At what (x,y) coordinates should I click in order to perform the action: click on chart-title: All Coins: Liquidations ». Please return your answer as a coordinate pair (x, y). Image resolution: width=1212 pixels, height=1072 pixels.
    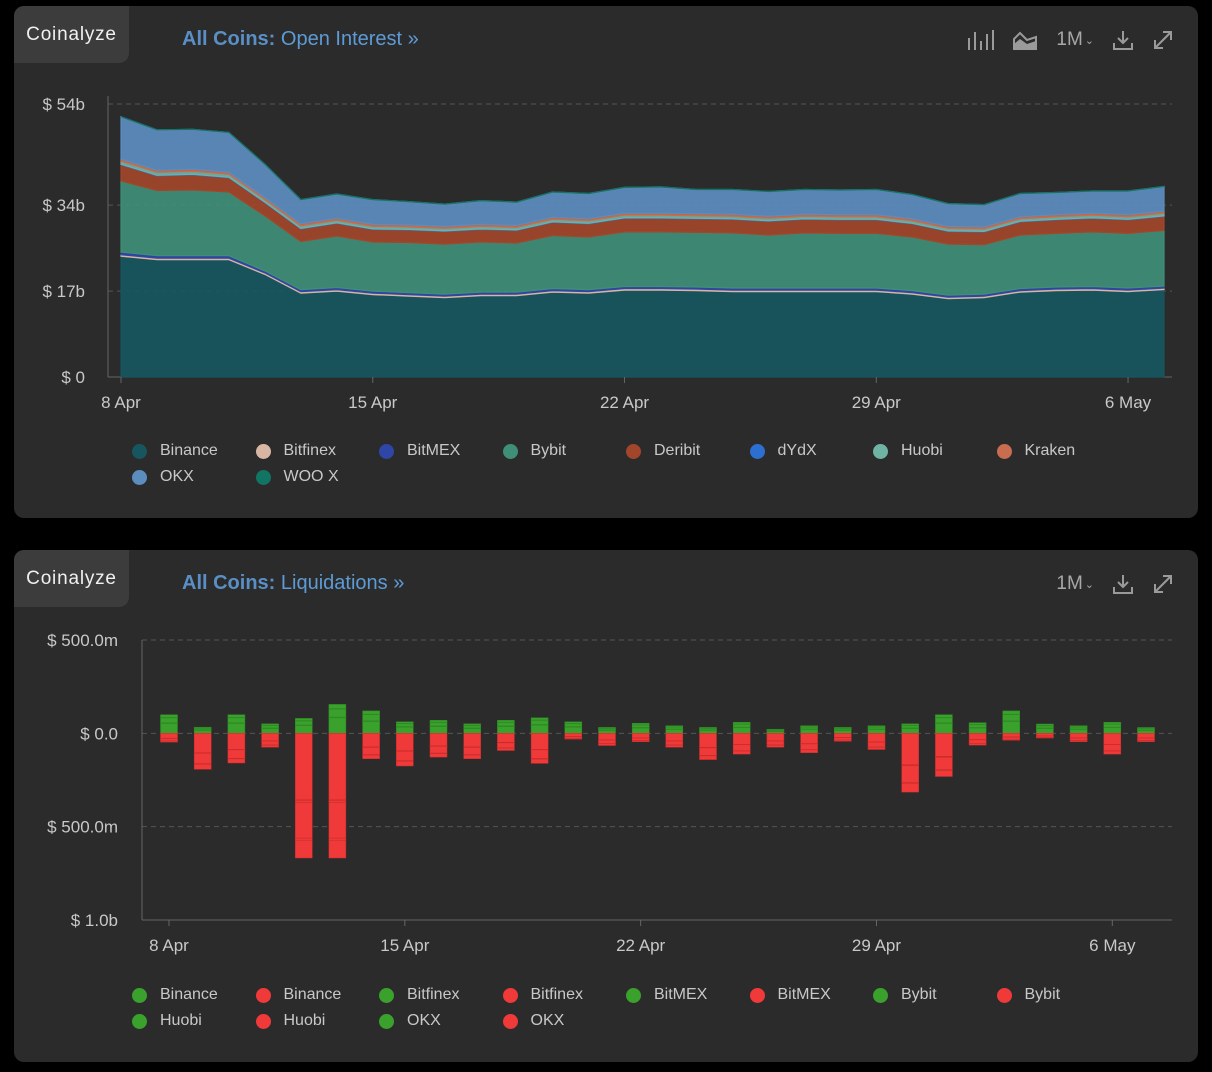
    Looking at the image, I should click on (293, 583).